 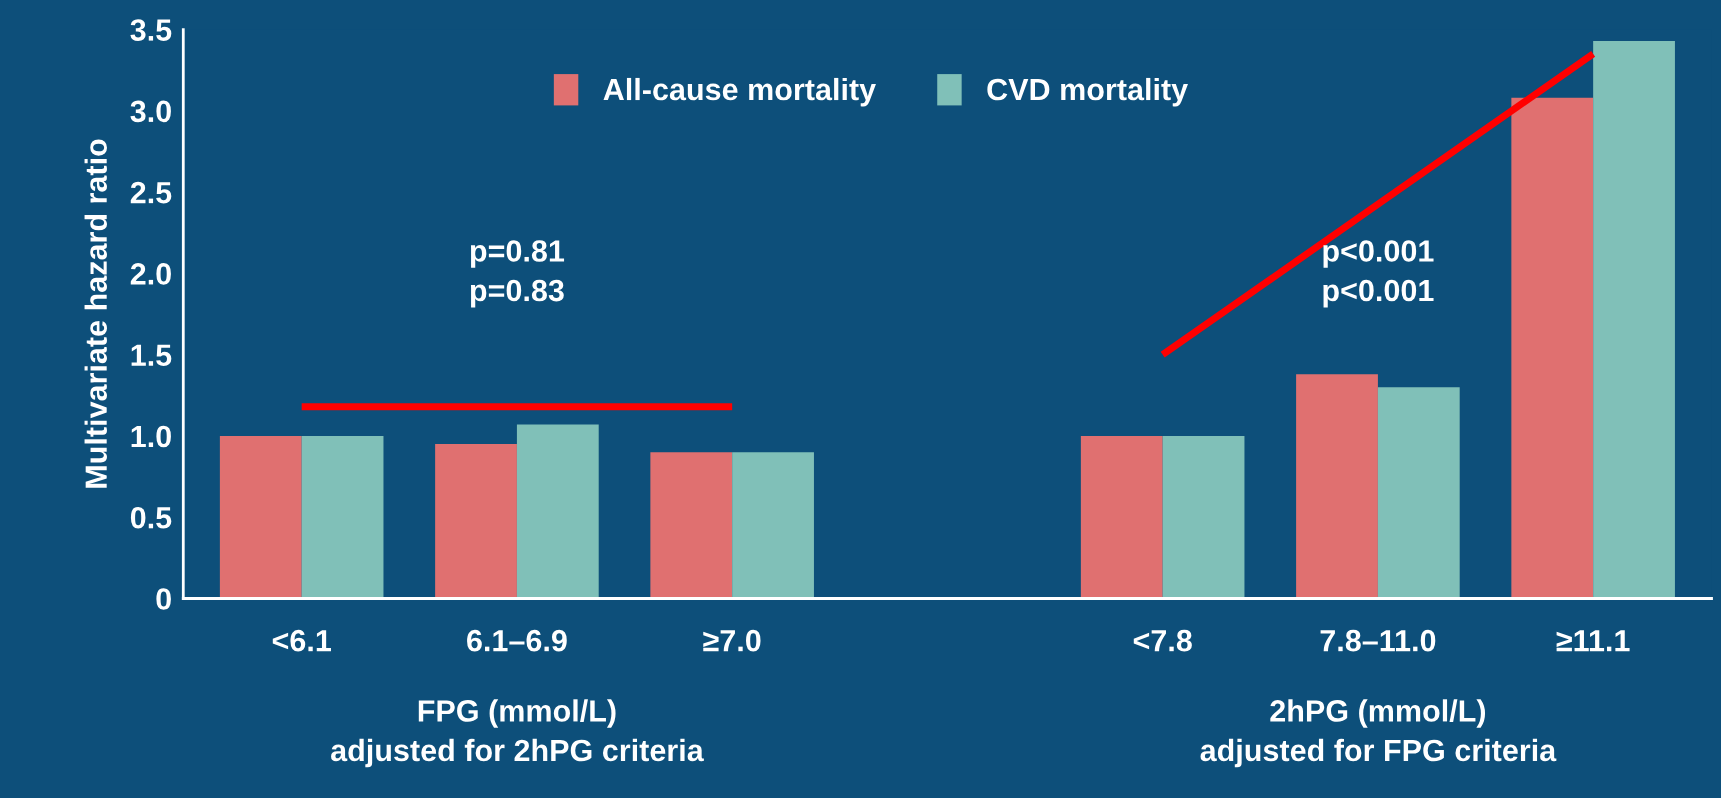 What do you see at coordinates (151, 436) in the screenshot?
I see `y-tick-label: 1.0` at bounding box center [151, 436].